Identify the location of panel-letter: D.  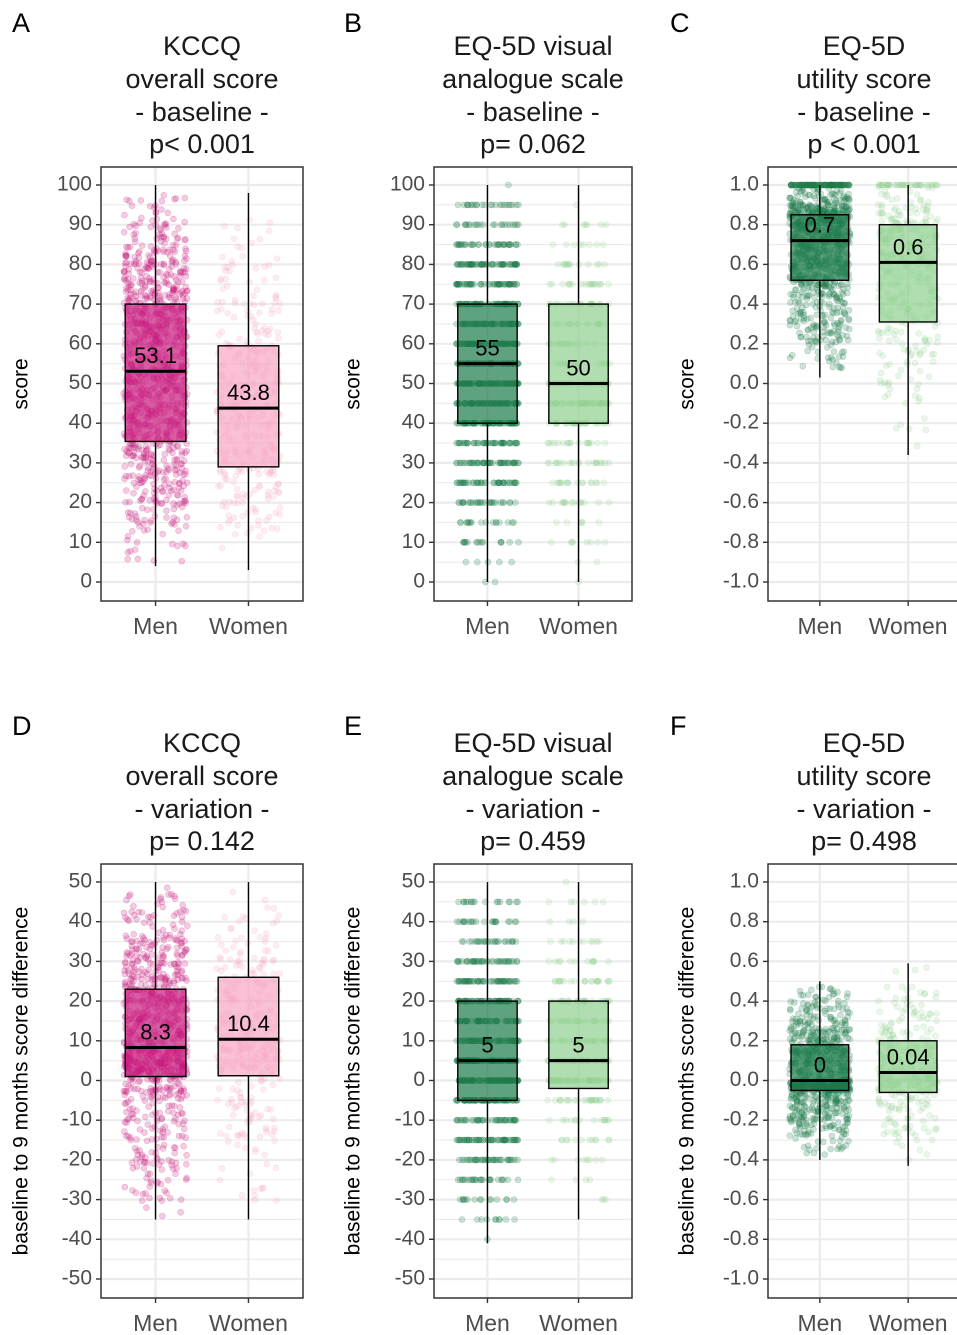
(22, 726).